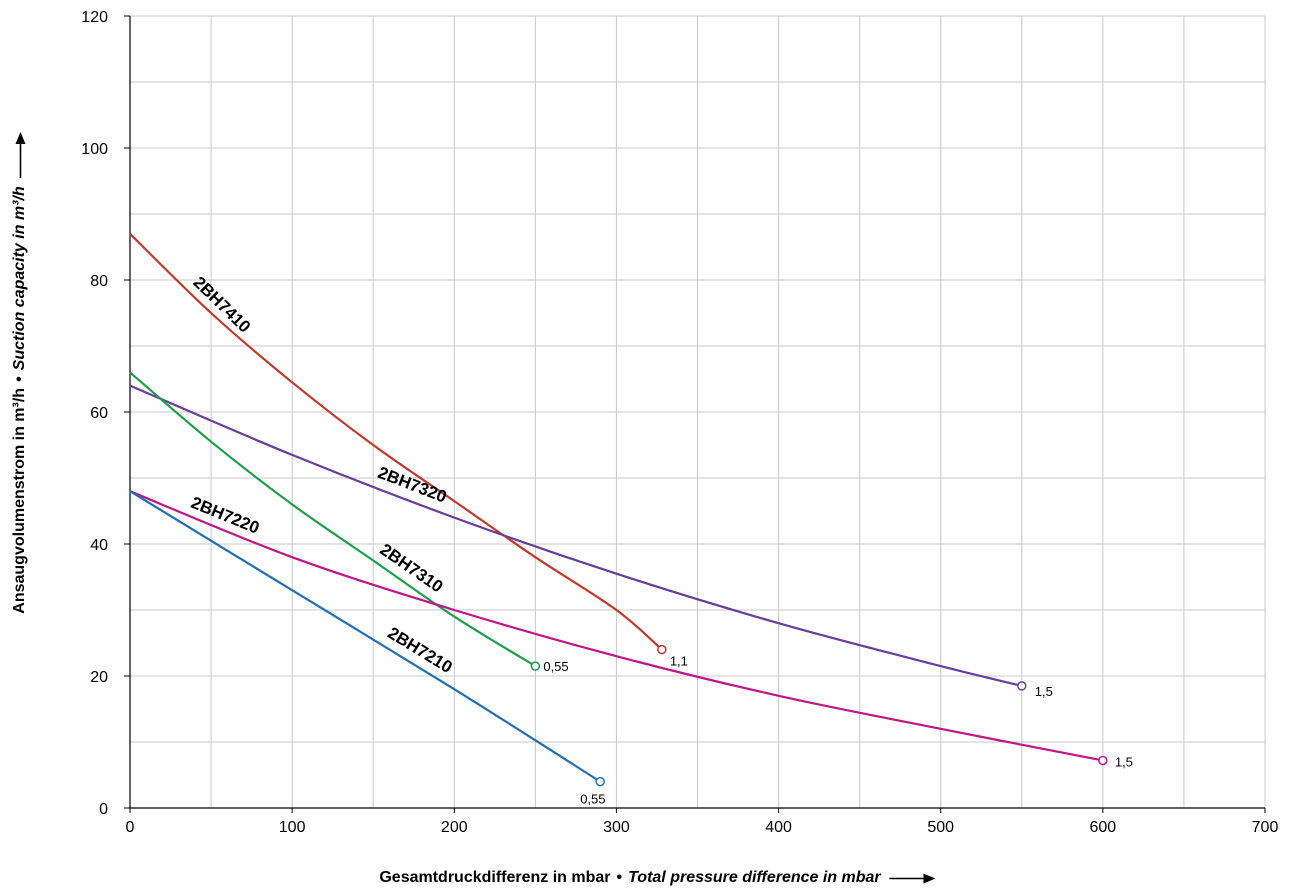  I want to click on y-axis-arrow, so click(20, 155).